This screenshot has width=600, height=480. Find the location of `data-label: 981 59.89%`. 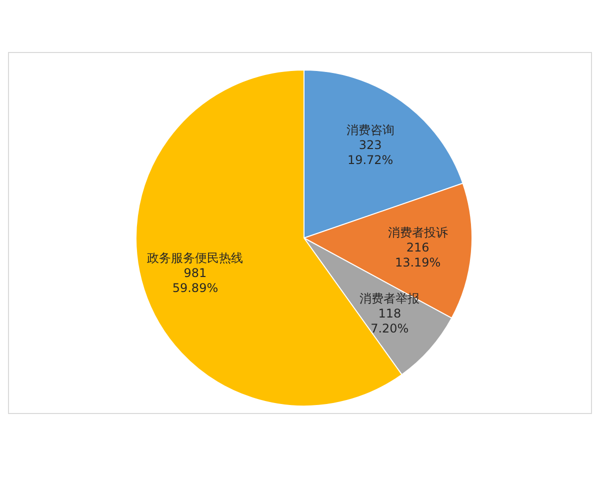

data-label: 981 59.89% is located at coordinates (195, 280).